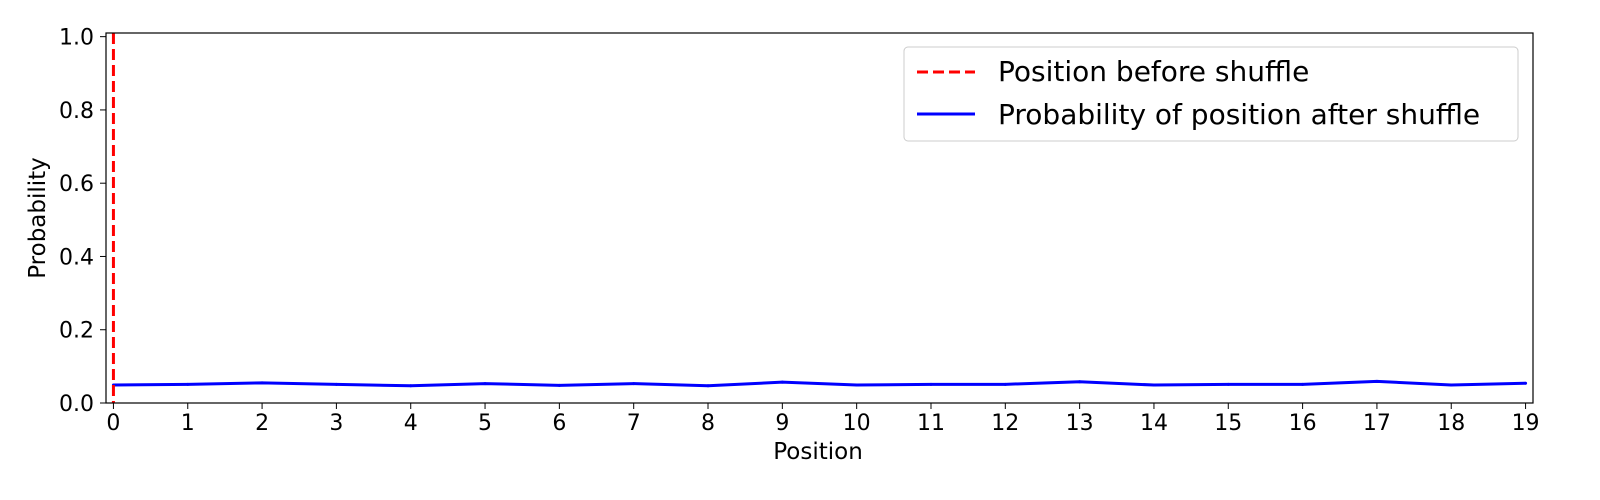 This screenshot has width=1600, height=500. Describe the element at coordinates (818, 452) in the screenshot. I see `x-axis-label: Position` at that location.